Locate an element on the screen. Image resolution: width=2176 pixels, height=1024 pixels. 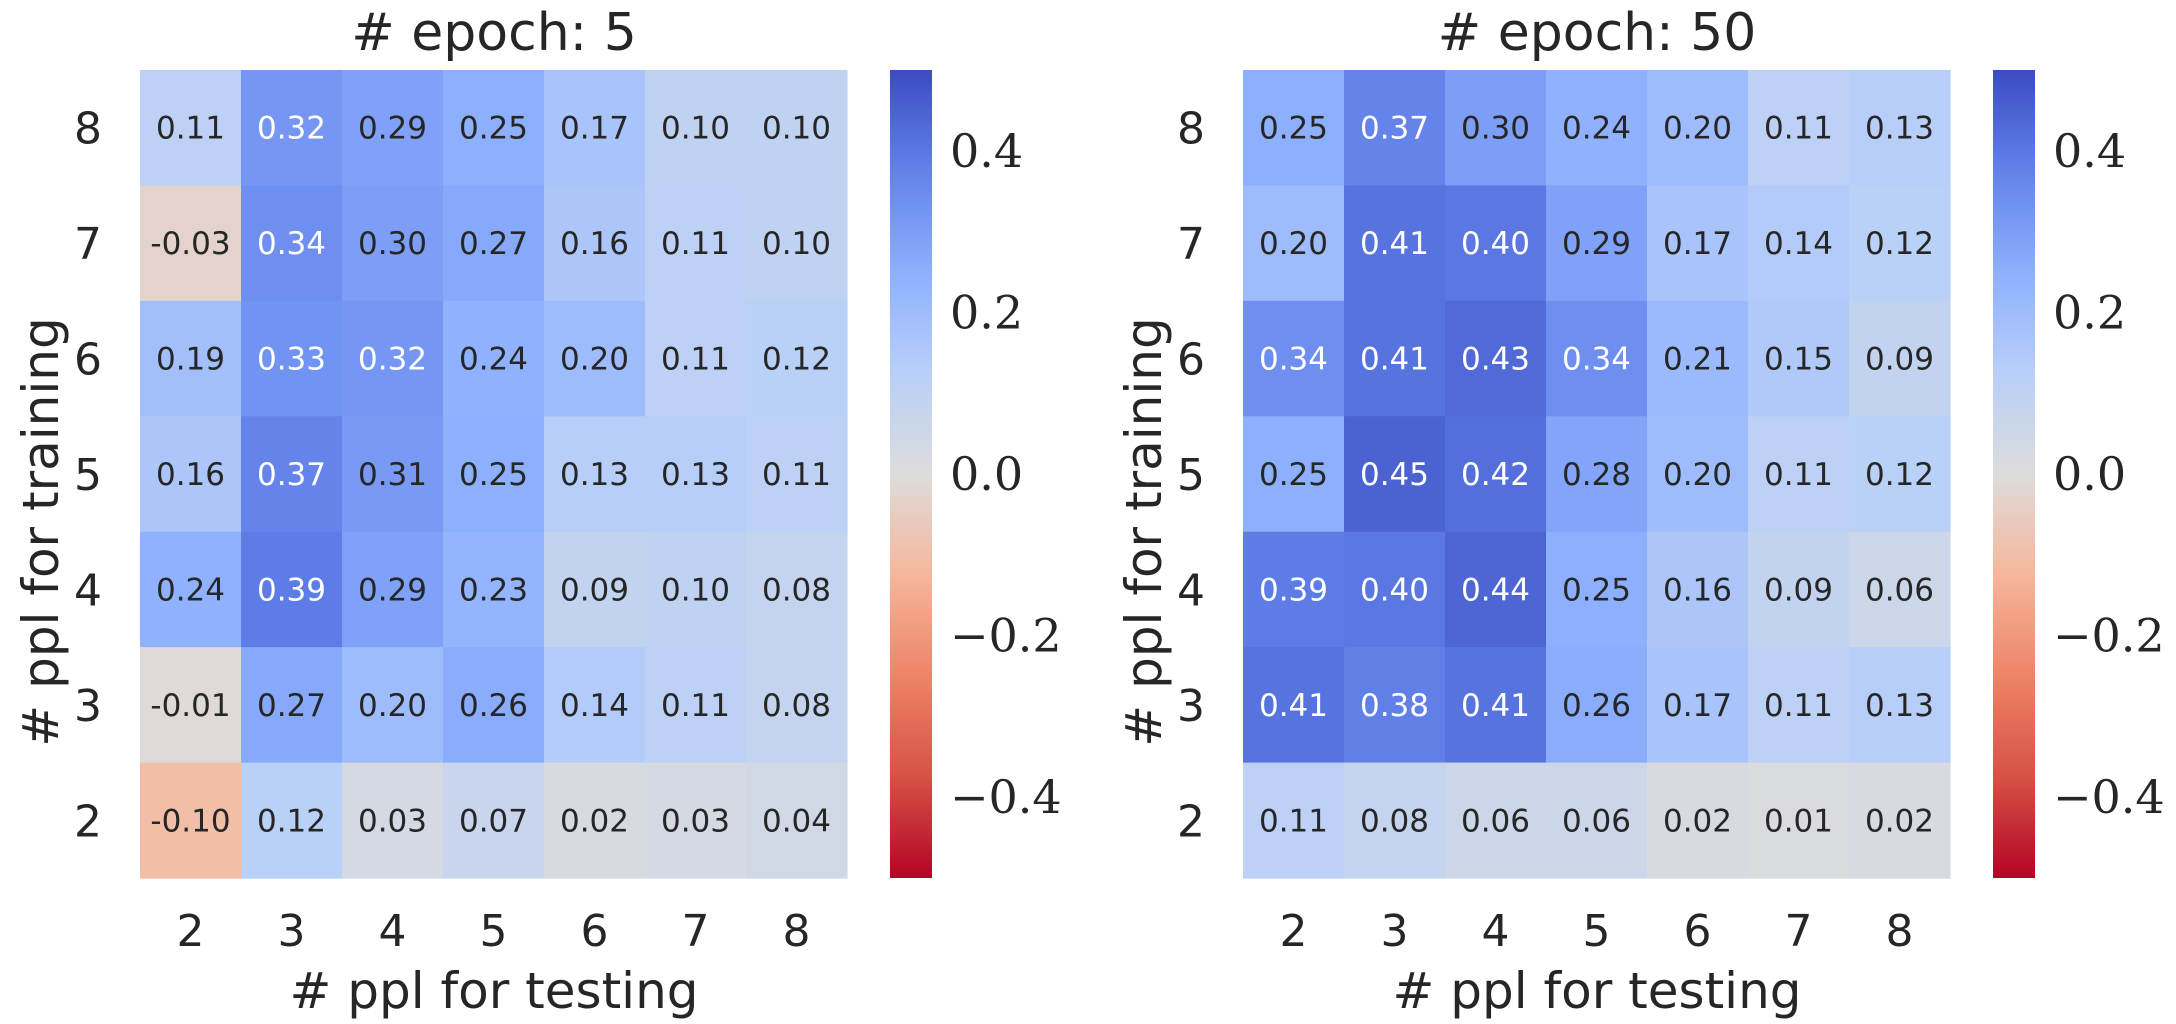
cell-value-label: 0.01 is located at coordinates (1798, 821).